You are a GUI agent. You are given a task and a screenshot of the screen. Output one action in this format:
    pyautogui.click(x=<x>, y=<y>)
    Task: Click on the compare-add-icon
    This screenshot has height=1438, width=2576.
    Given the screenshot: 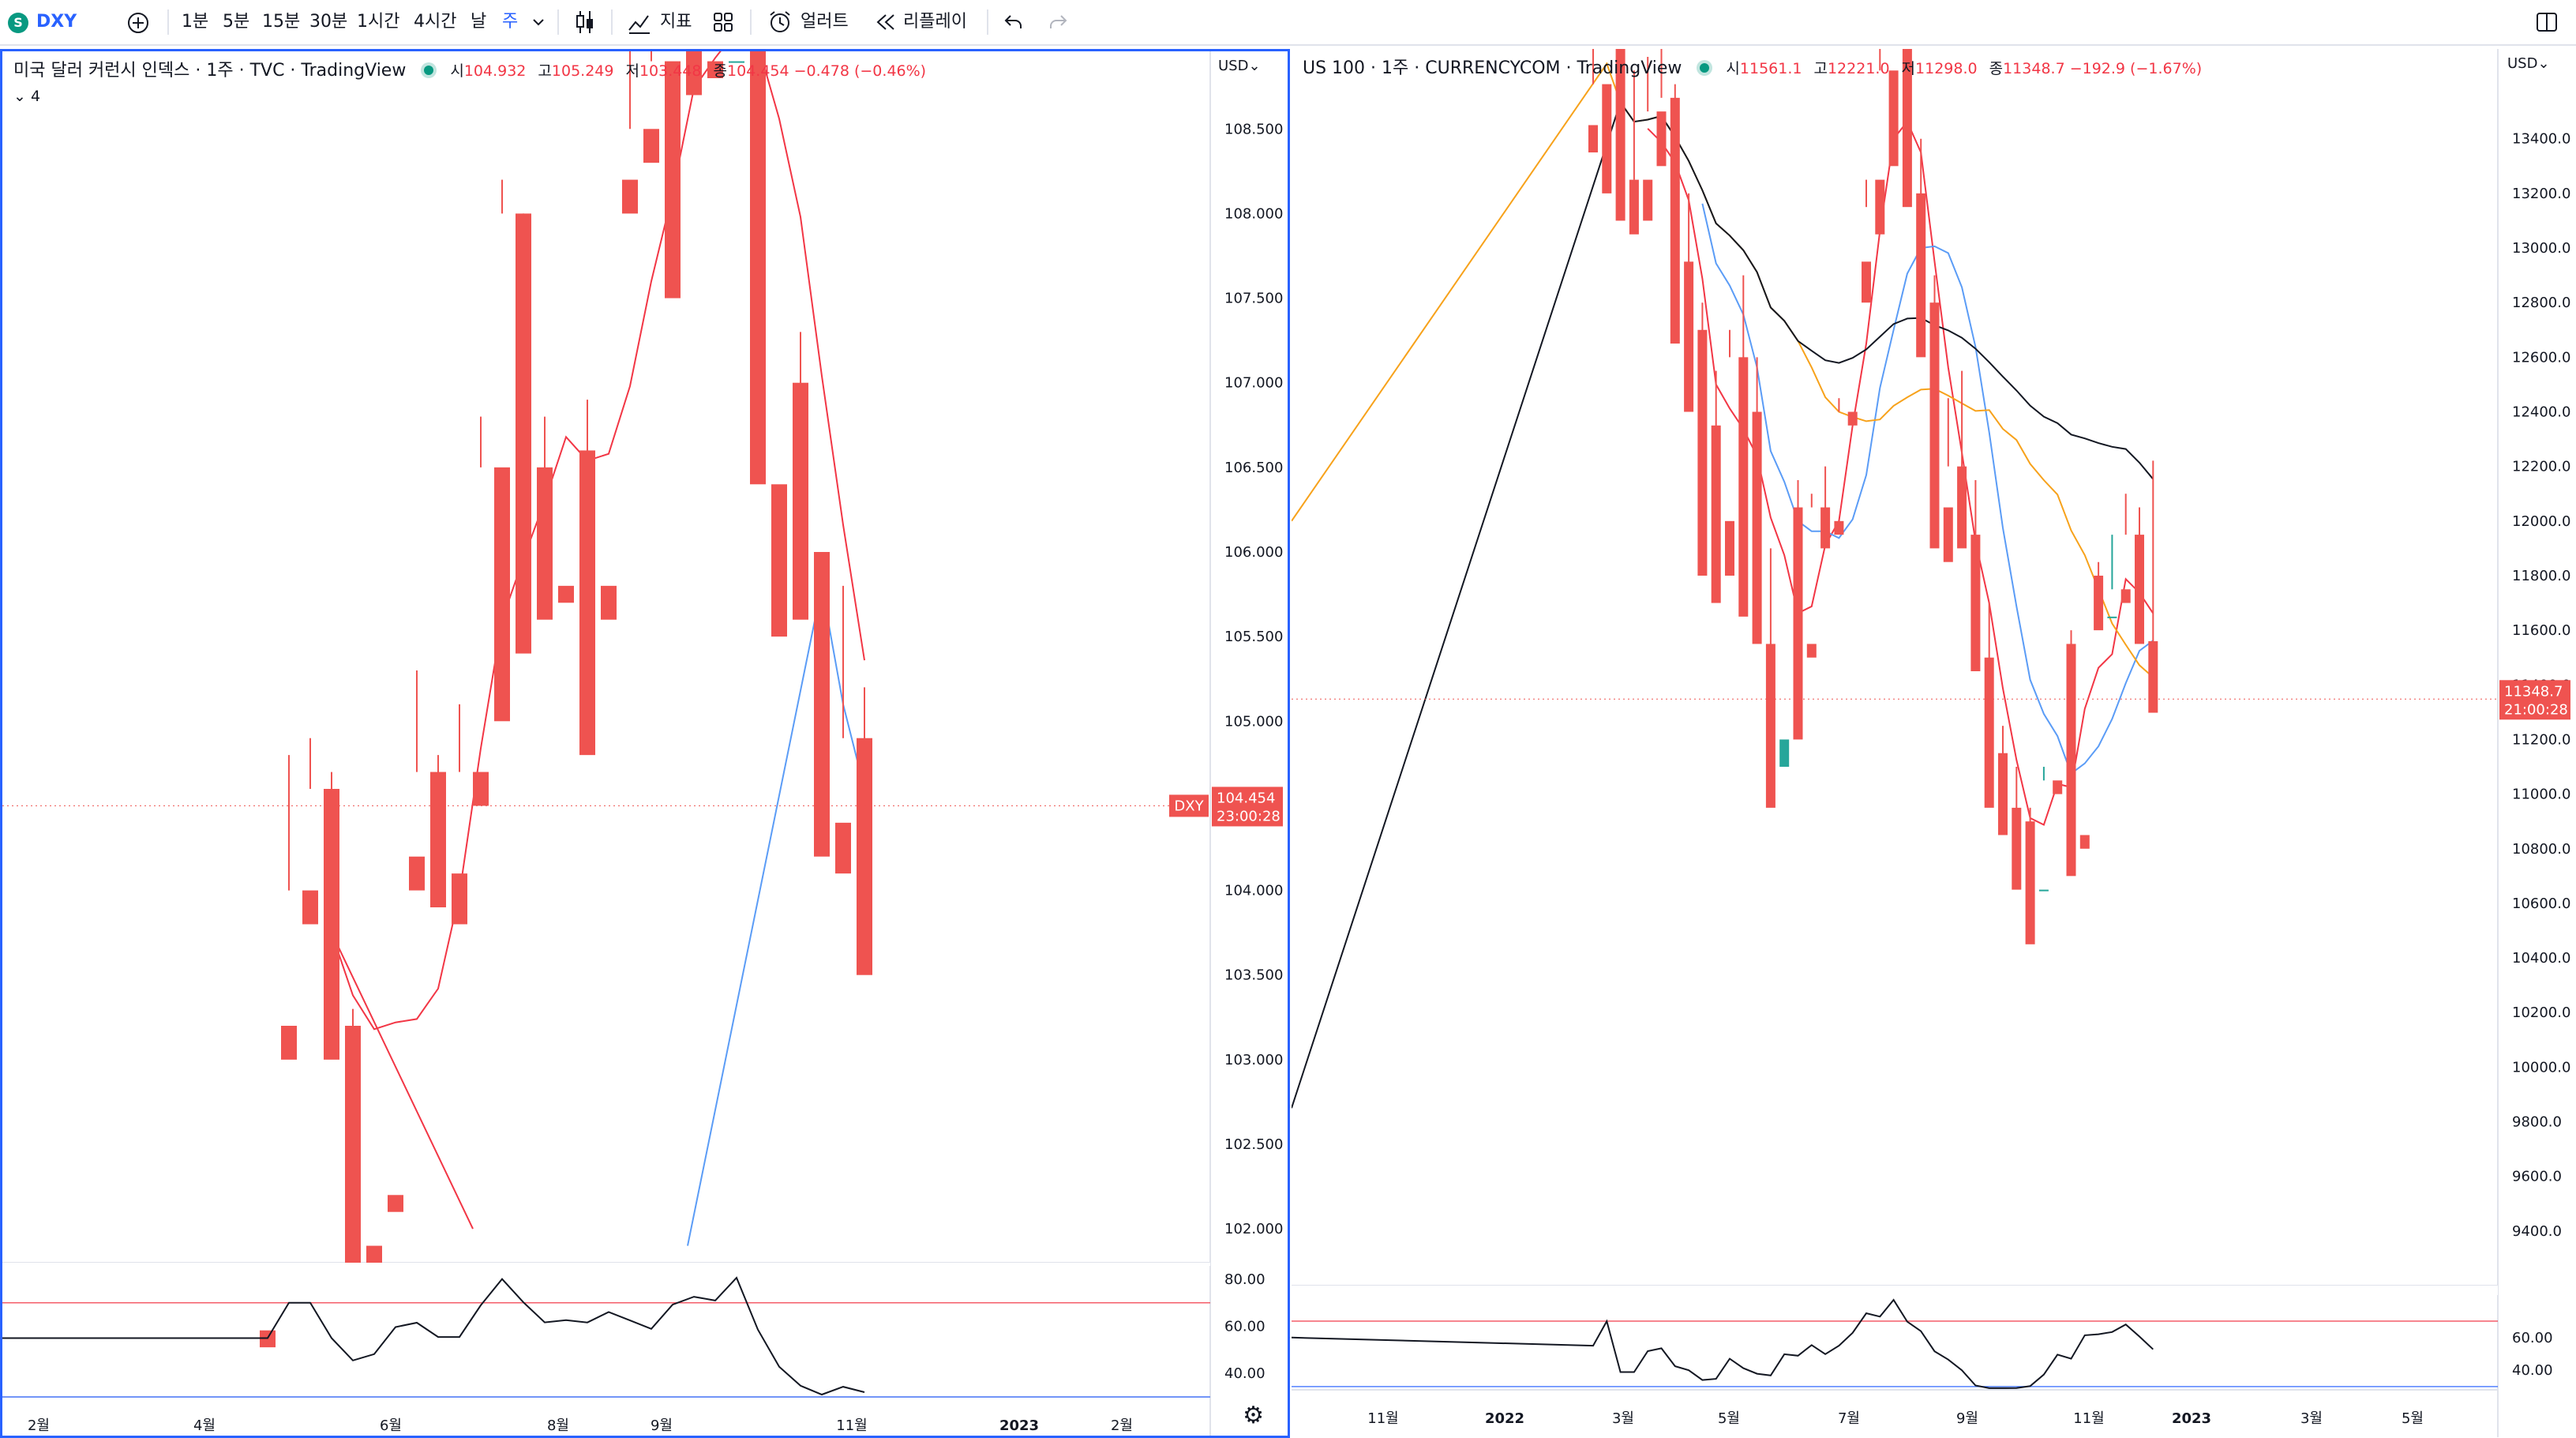 What is the action you would take?
    pyautogui.click(x=138, y=23)
    